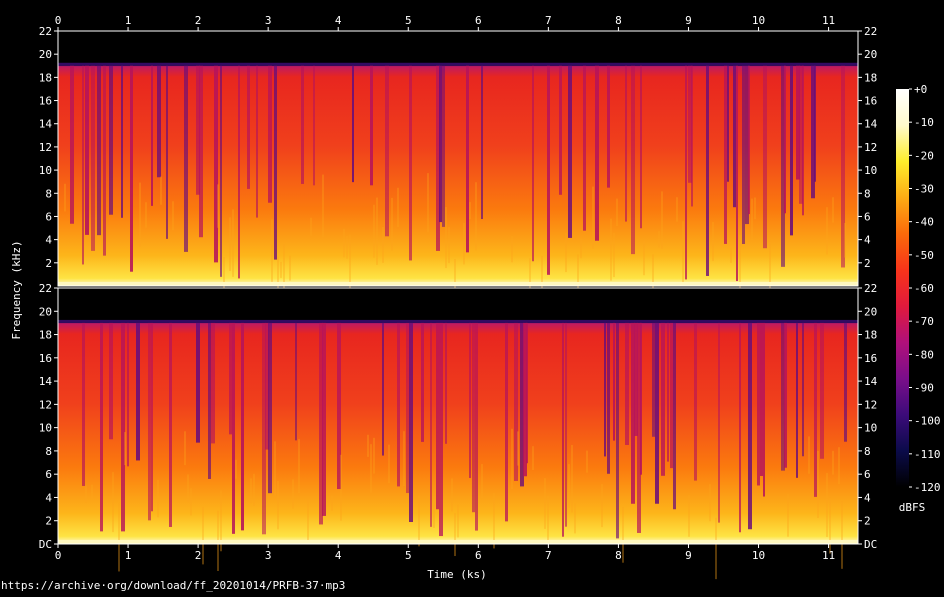 The height and width of the screenshot is (597, 944). I want to click on y-tick-label: 16, so click(870, 358).